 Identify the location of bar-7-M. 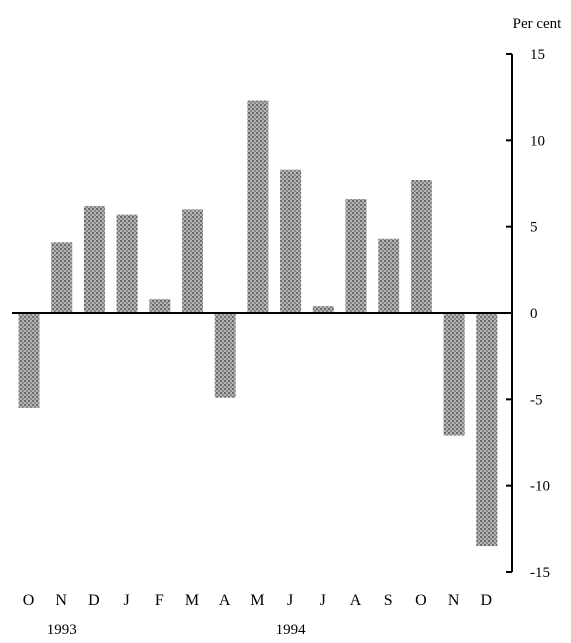
(258, 207).